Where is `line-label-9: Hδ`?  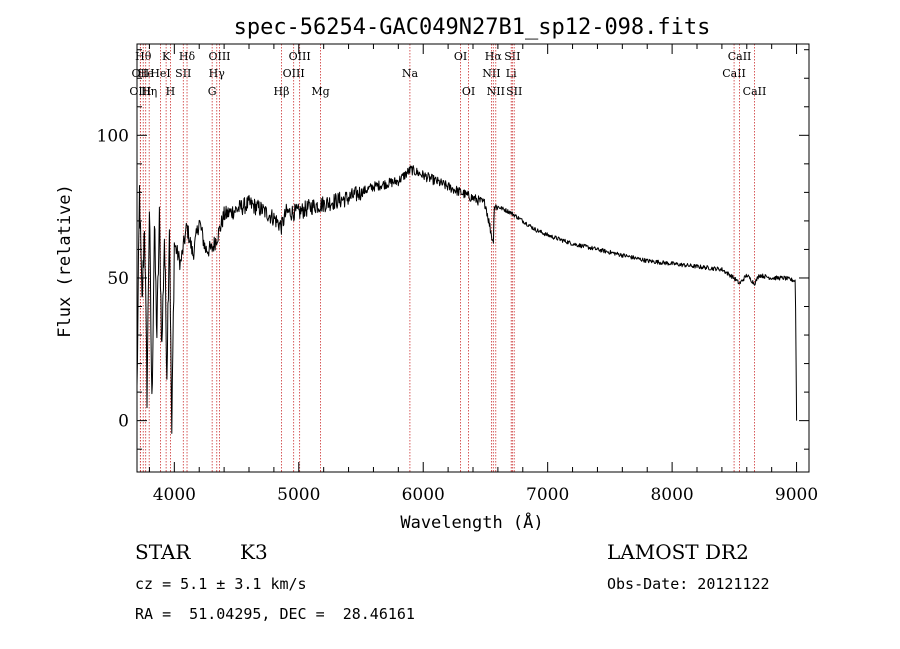 line-label-9: Hδ is located at coordinates (187, 56).